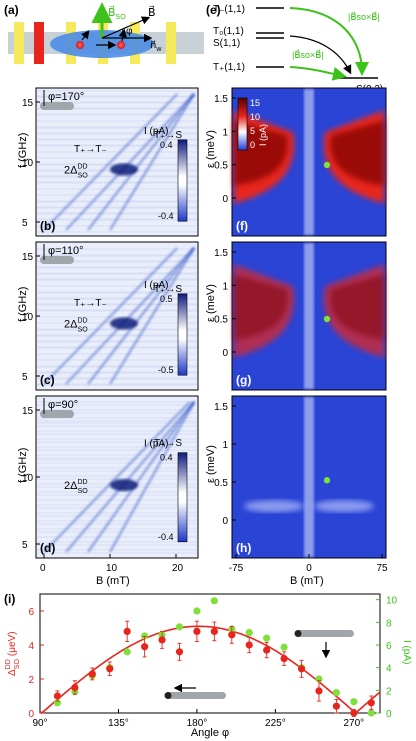 The image size is (416, 741). I want to click on wire-icon-right, so click(325, 633).